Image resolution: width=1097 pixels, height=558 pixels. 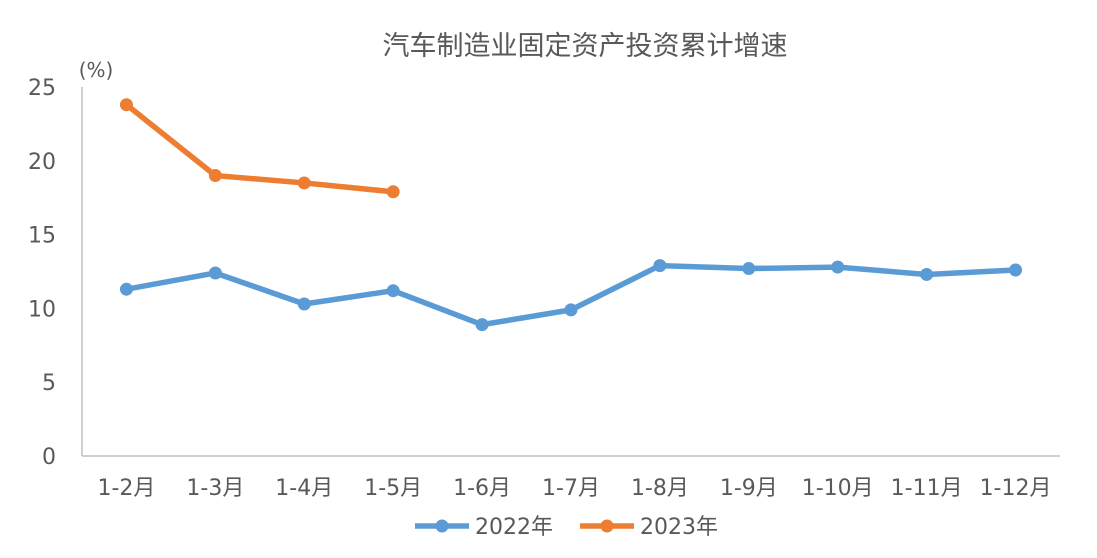 I want to click on x-tick-label: 1-12月, so click(x=1016, y=488).